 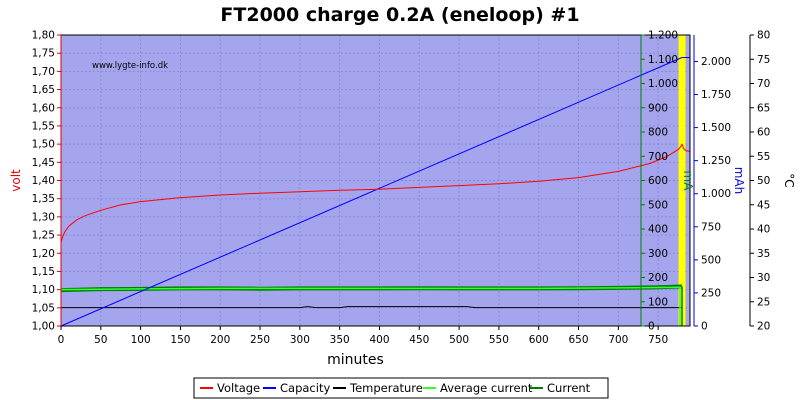 I want to click on volt-tick-label: 1,60, so click(x=43, y=108).